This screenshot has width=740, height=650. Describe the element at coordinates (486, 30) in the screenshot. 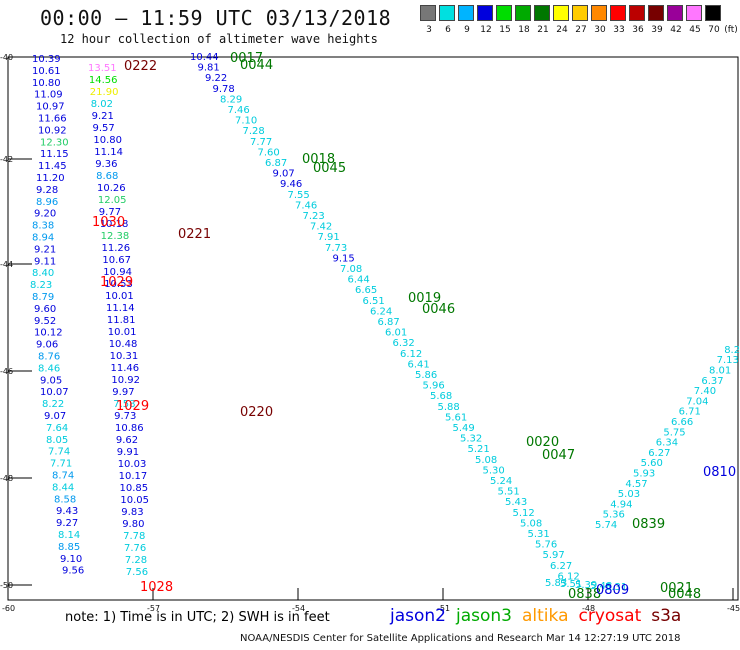

I see `scale-label: 12` at that location.